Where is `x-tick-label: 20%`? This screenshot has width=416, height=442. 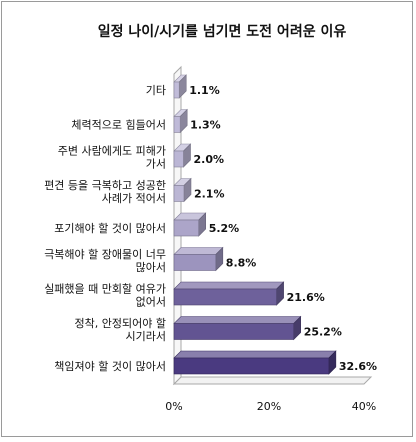 x-tick-label: 20% is located at coordinates (269, 406).